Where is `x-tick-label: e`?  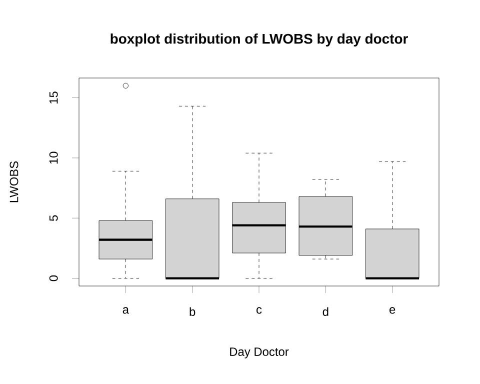
x-tick-label: e is located at coordinates (393, 310).